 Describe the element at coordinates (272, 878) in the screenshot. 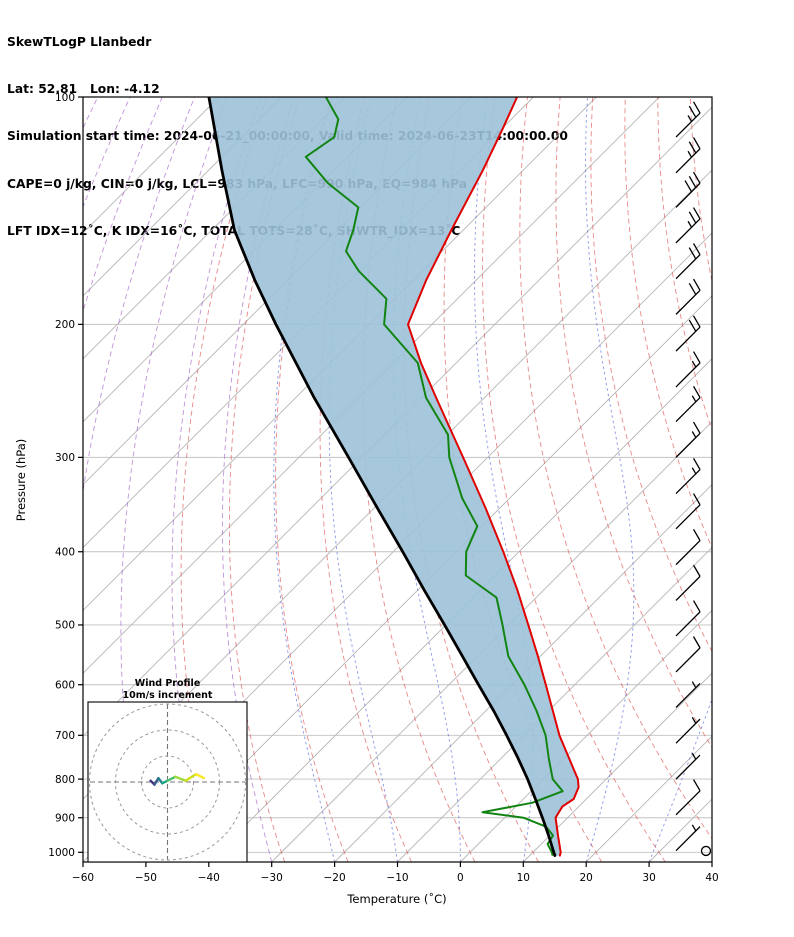

I see `x-tick-label: −30` at that location.